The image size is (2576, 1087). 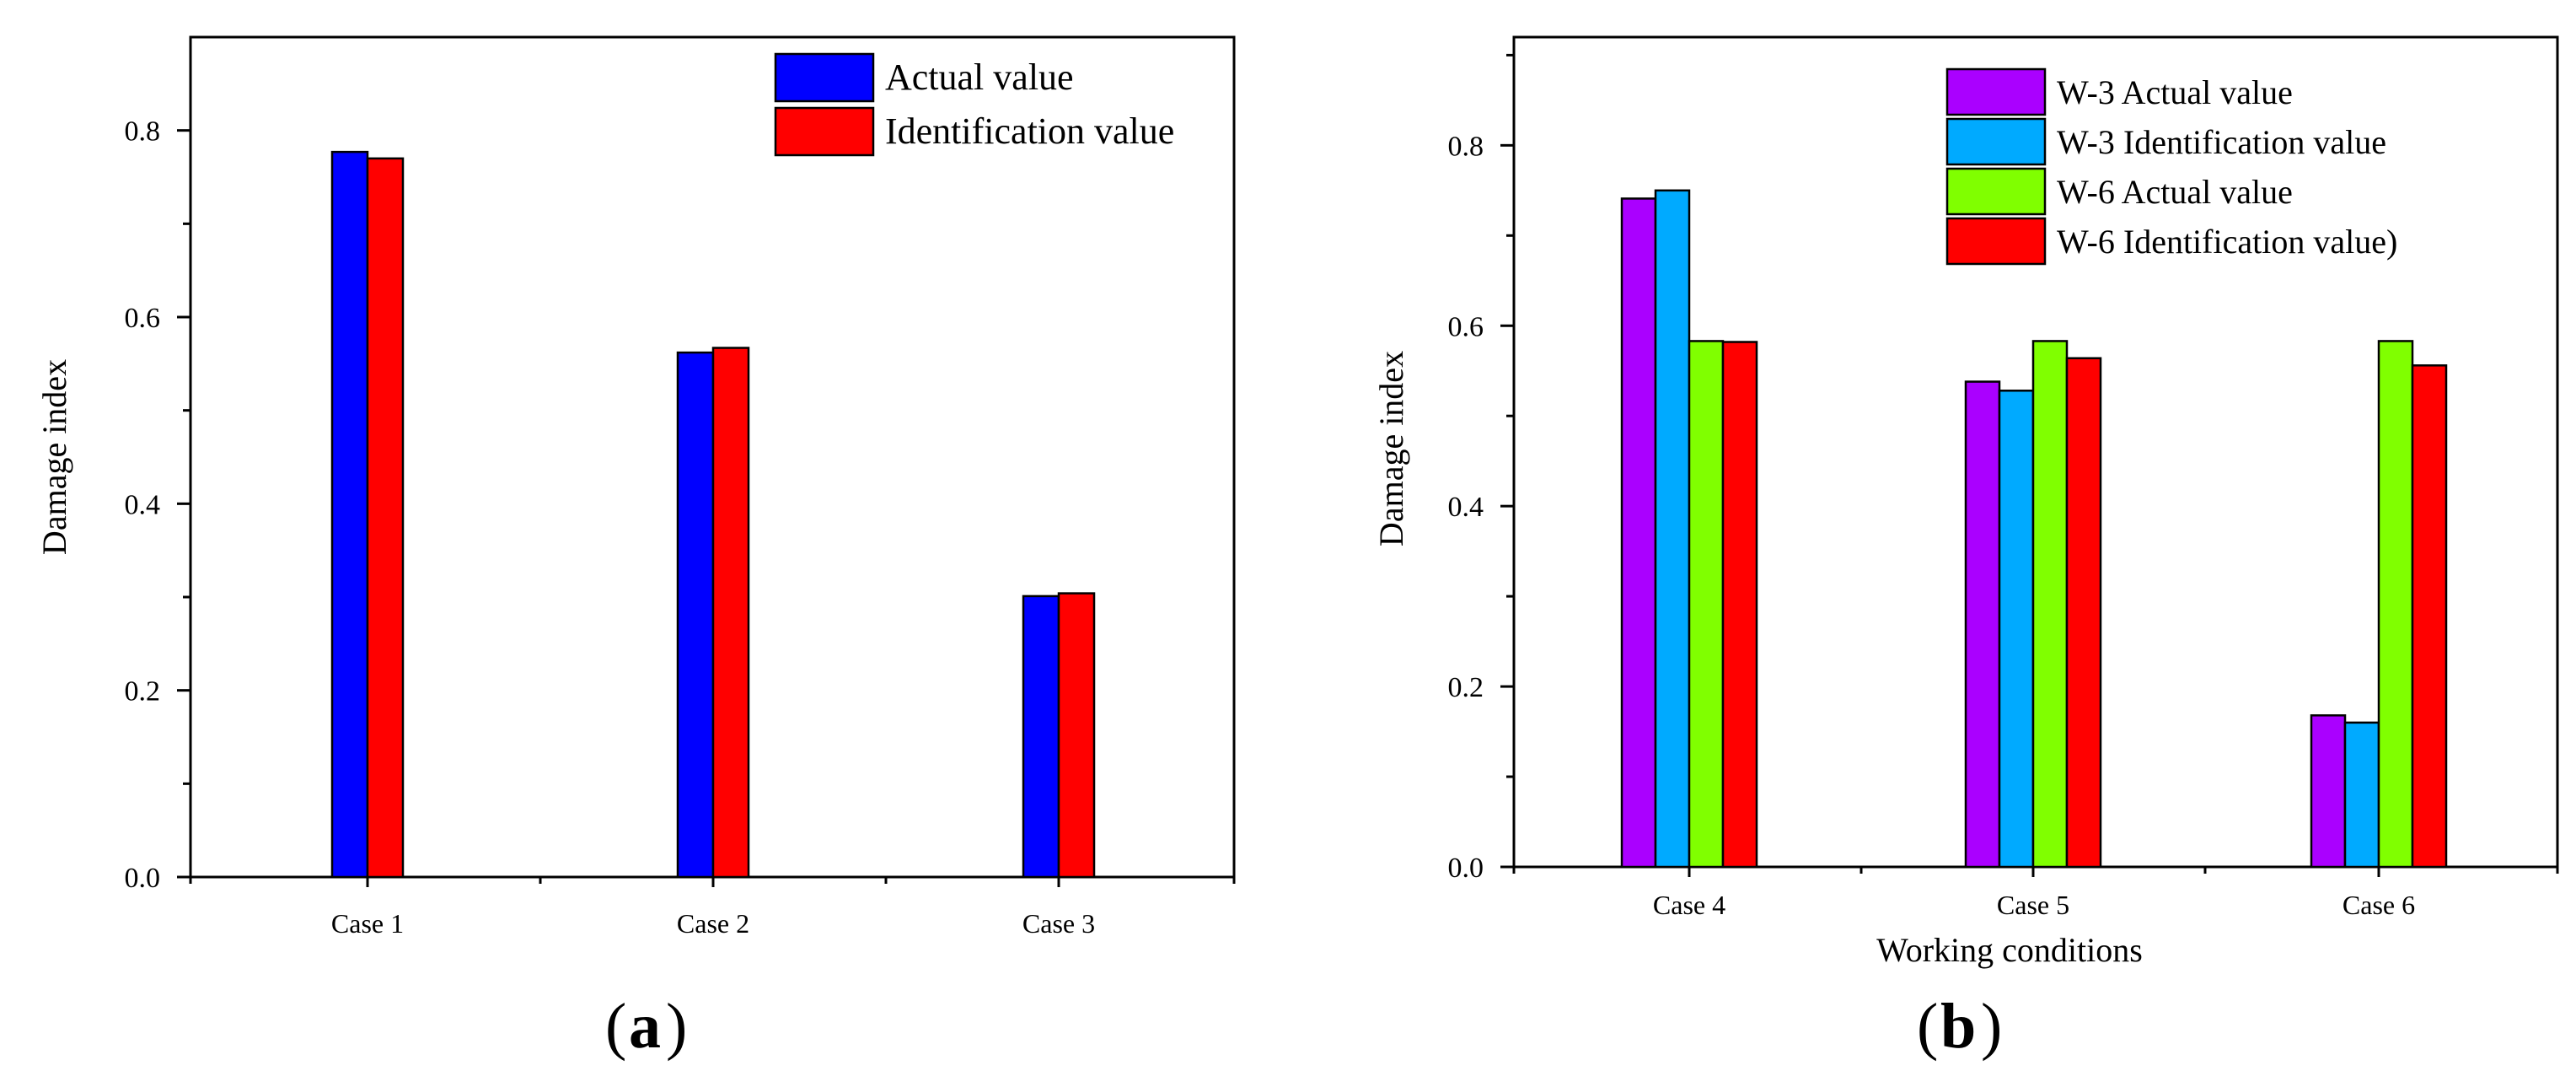 What do you see at coordinates (1466, 869) in the screenshot?
I see `chart-b-ytick-label: 0.0` at bounding box center [1466, 869].